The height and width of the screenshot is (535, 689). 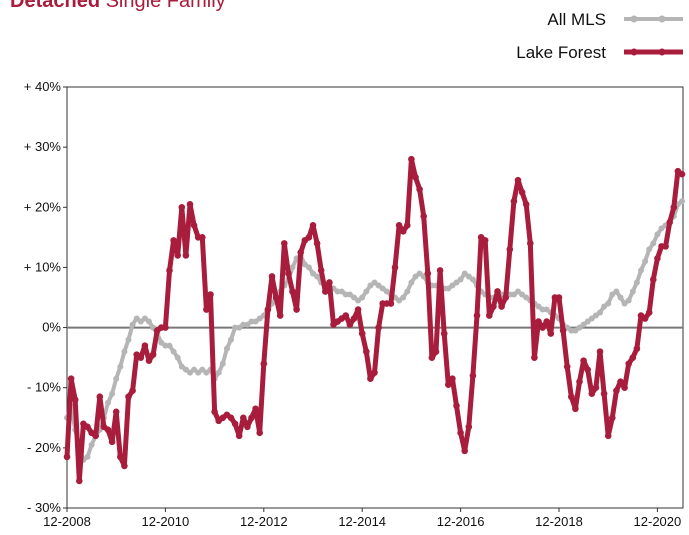 I want to click on x-tick-label: 12-2012, so click(x=264, y=521).